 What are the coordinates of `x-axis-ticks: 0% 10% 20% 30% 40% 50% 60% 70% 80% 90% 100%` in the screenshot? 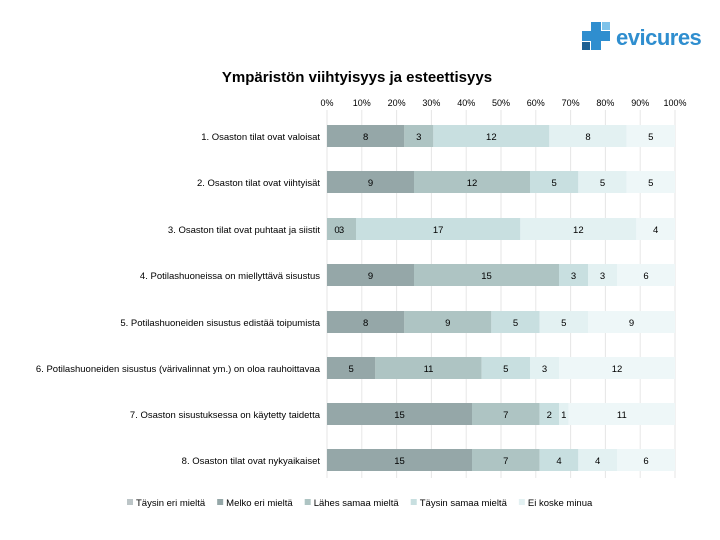 It's located at (503, 103).